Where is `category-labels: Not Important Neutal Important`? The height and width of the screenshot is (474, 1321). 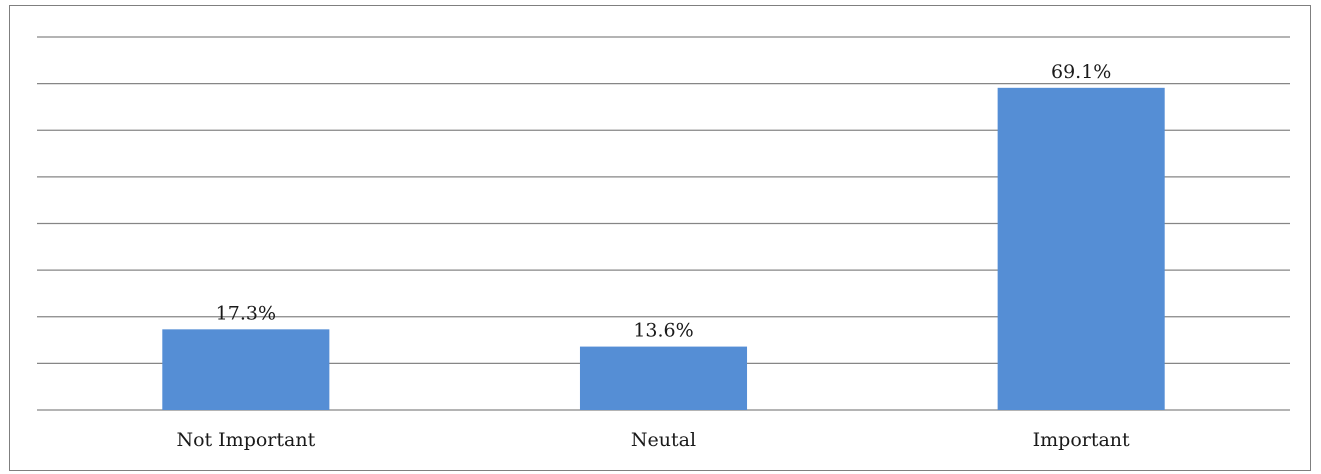
category-labels: Not Important Neutal Important is located at coordinates (653, 440).